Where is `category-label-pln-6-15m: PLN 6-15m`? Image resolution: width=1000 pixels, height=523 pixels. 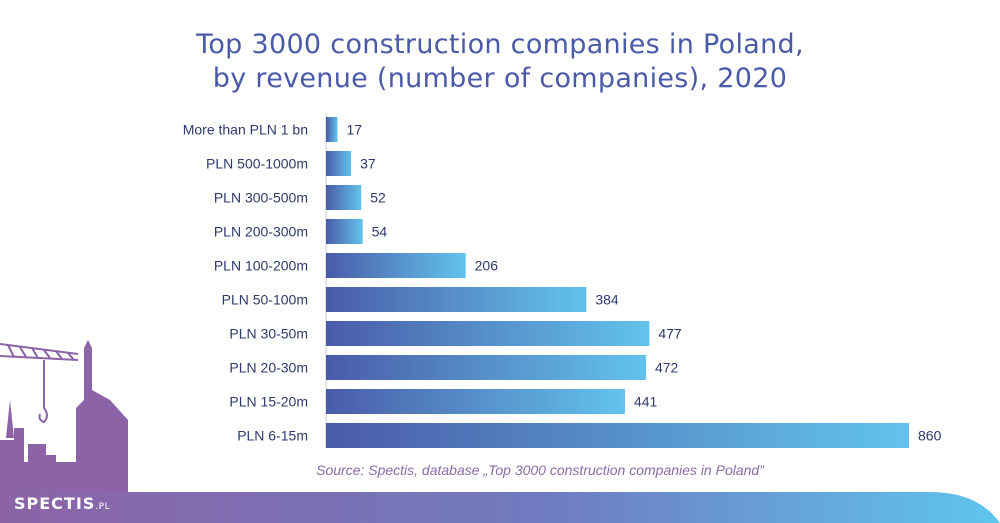 category-label-pln-6-15m: PLN 6-15m is located at coordinates (272, 436).